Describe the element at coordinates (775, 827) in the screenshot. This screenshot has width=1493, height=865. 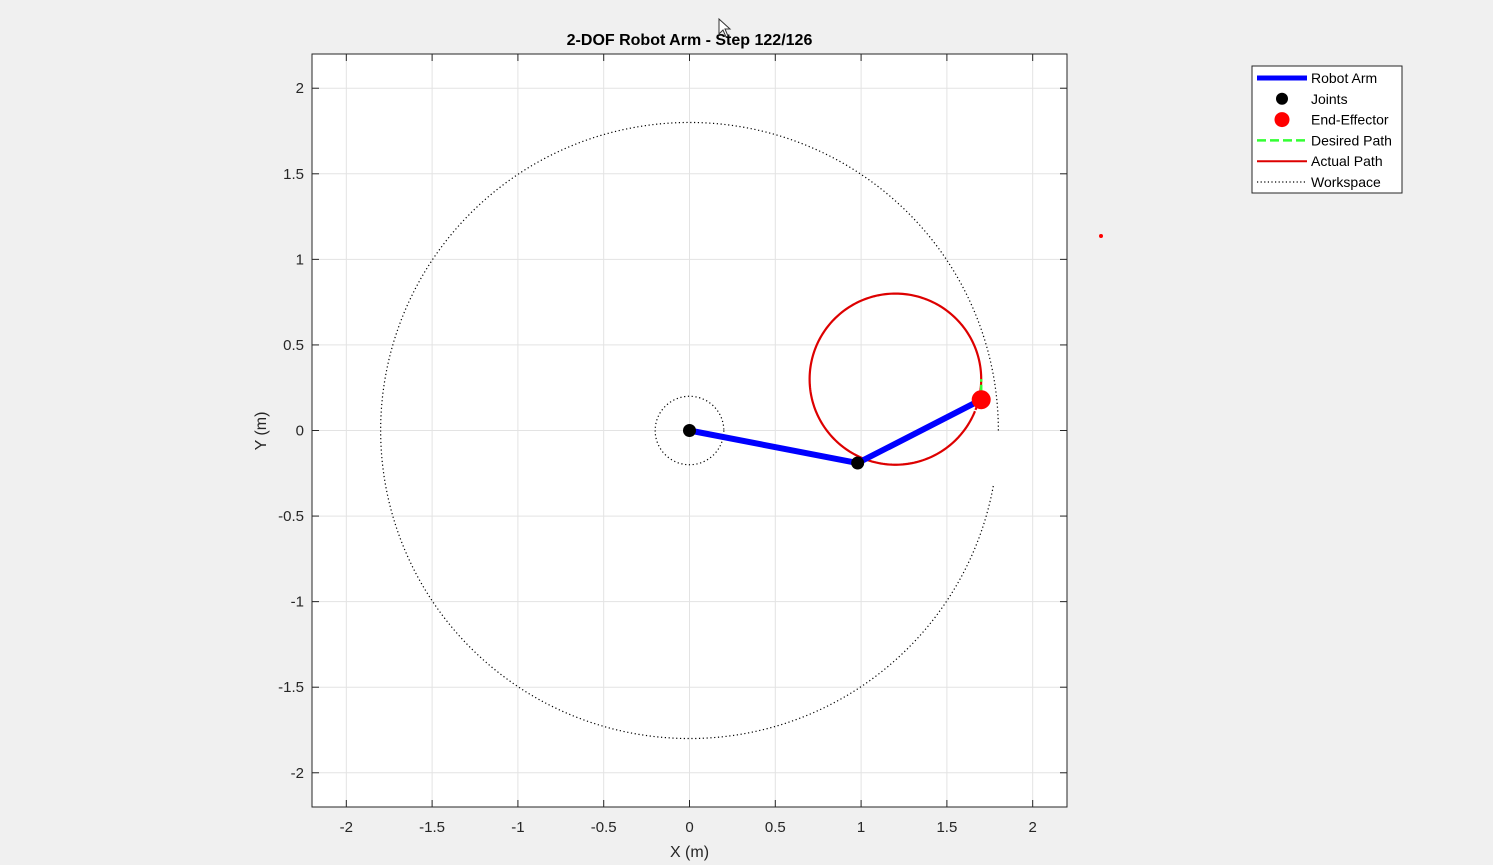
I see `x-tick-label: 0.5` at that location.